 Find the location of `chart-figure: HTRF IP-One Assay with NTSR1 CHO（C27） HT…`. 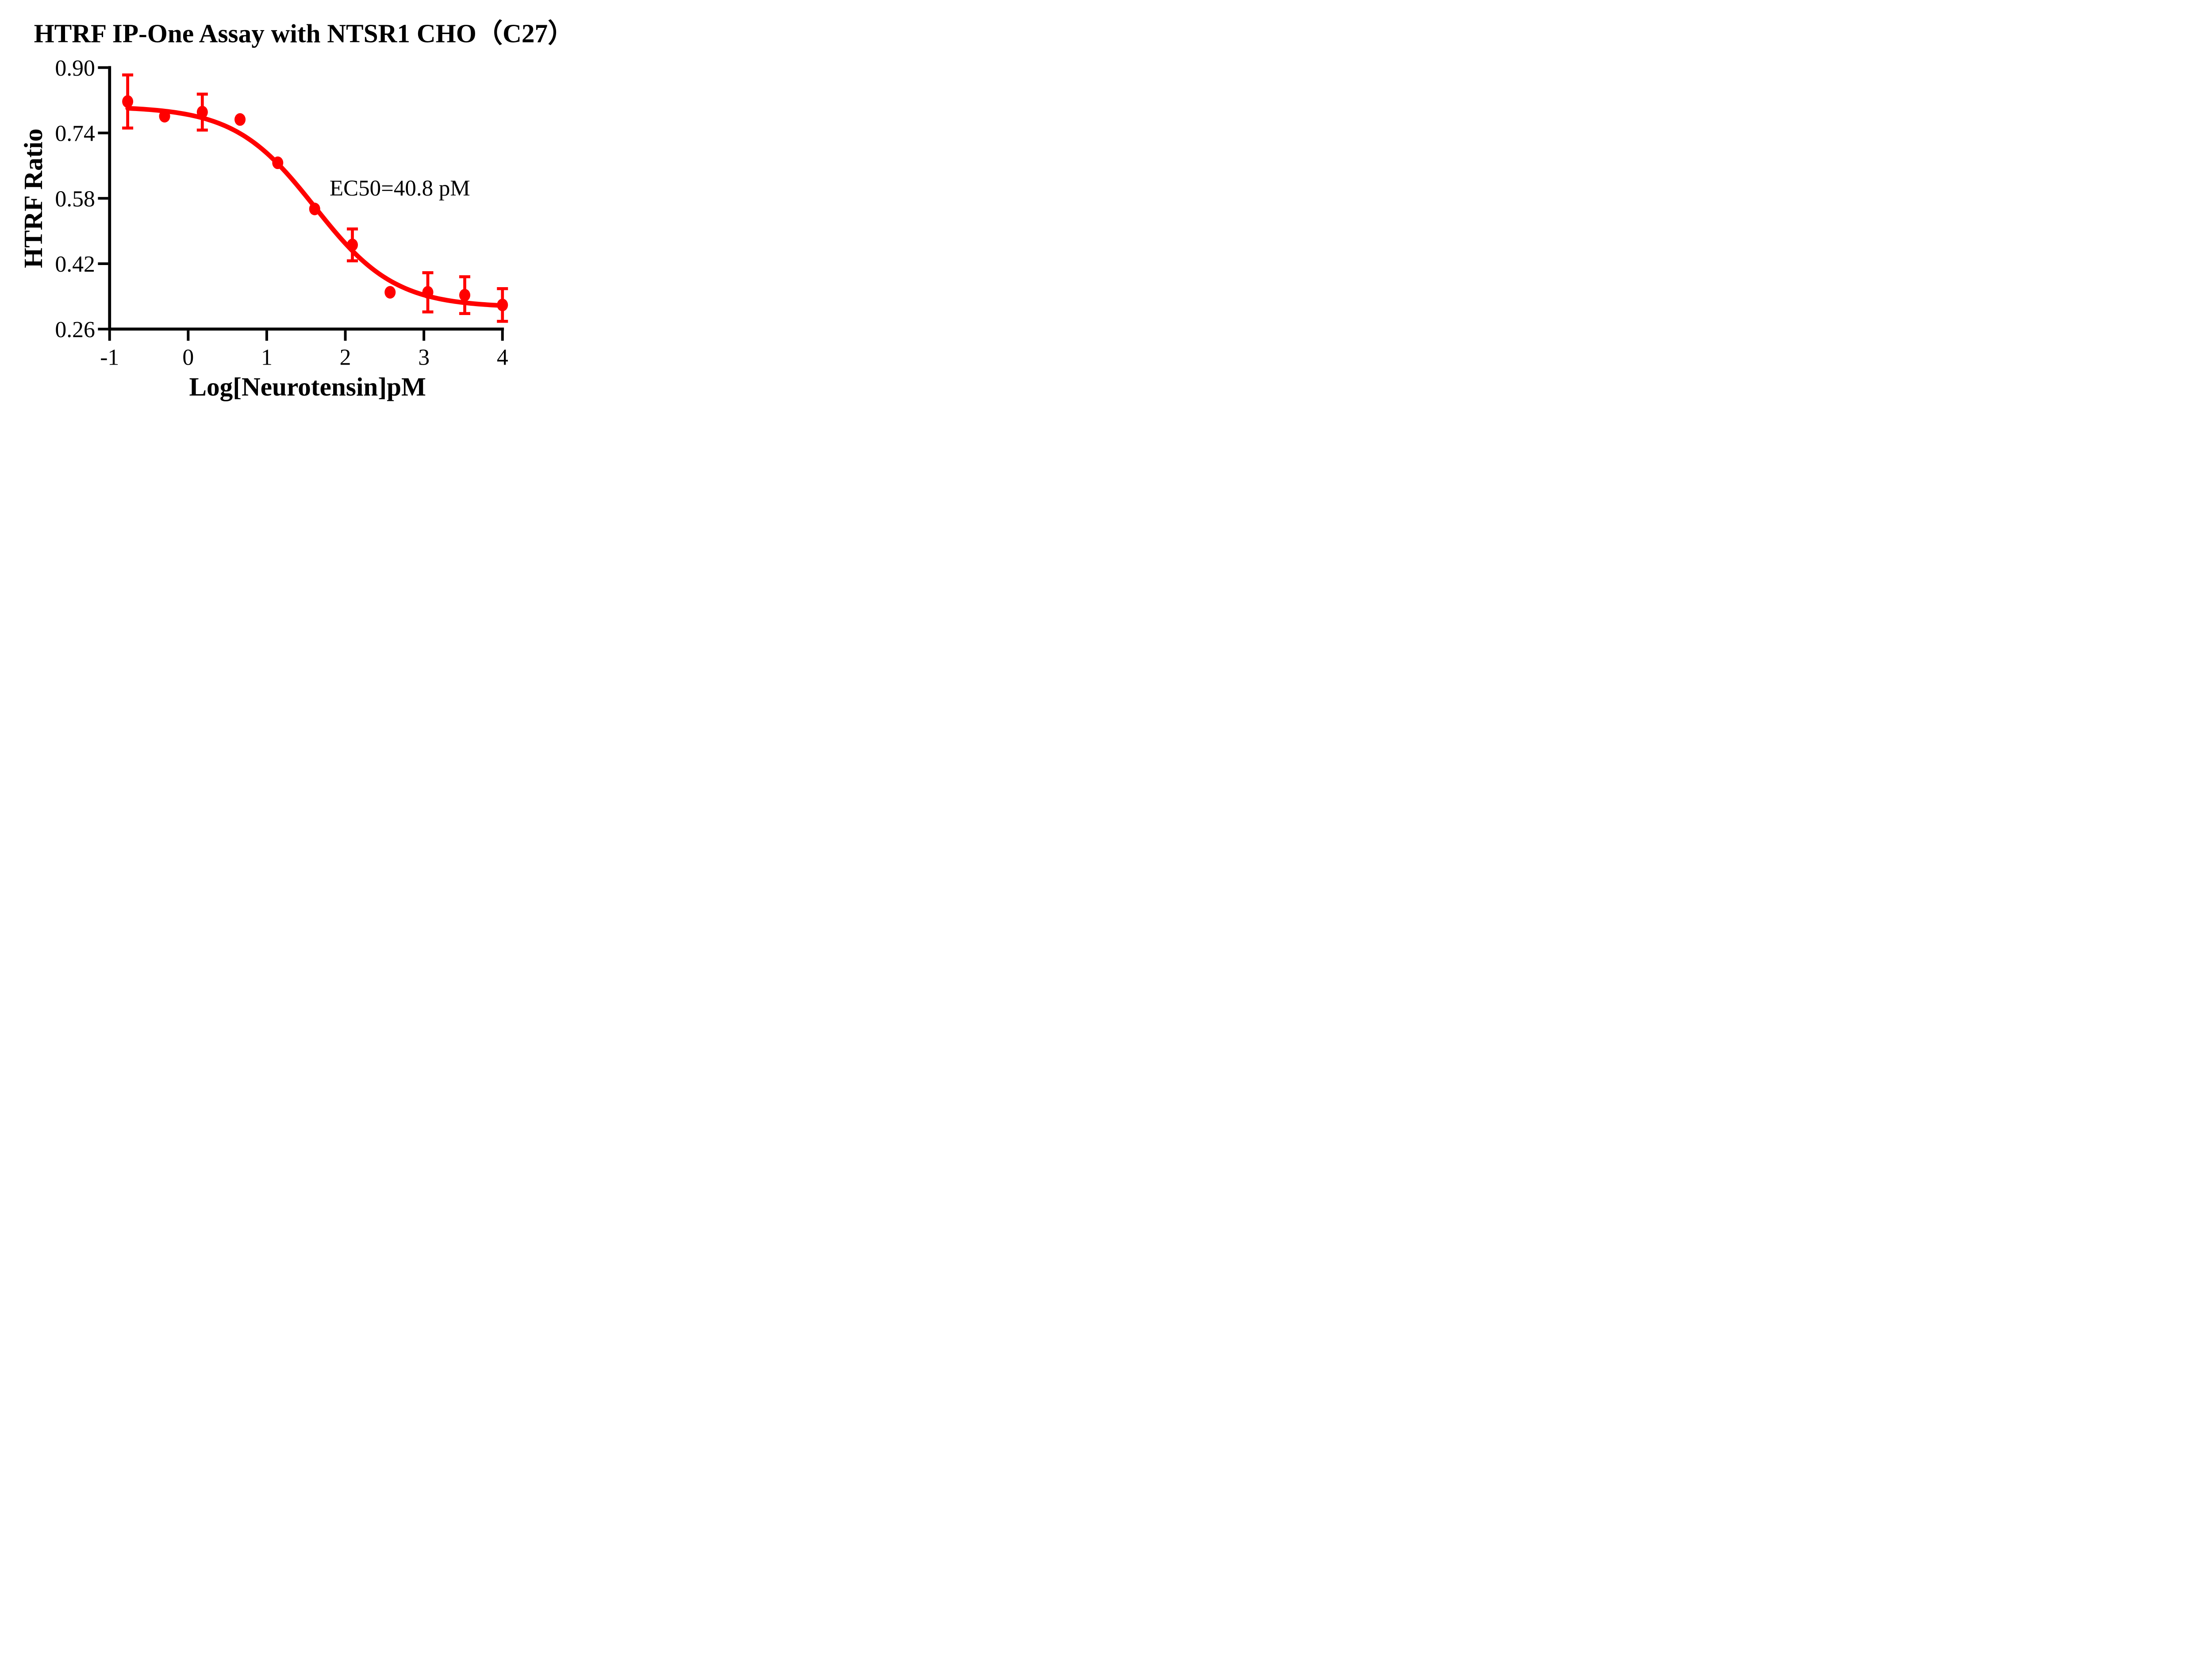

chart-figure: HTRF IP-One Assay with NTSR1 CHO（C27） HT… is located at coordinates (288, 209).